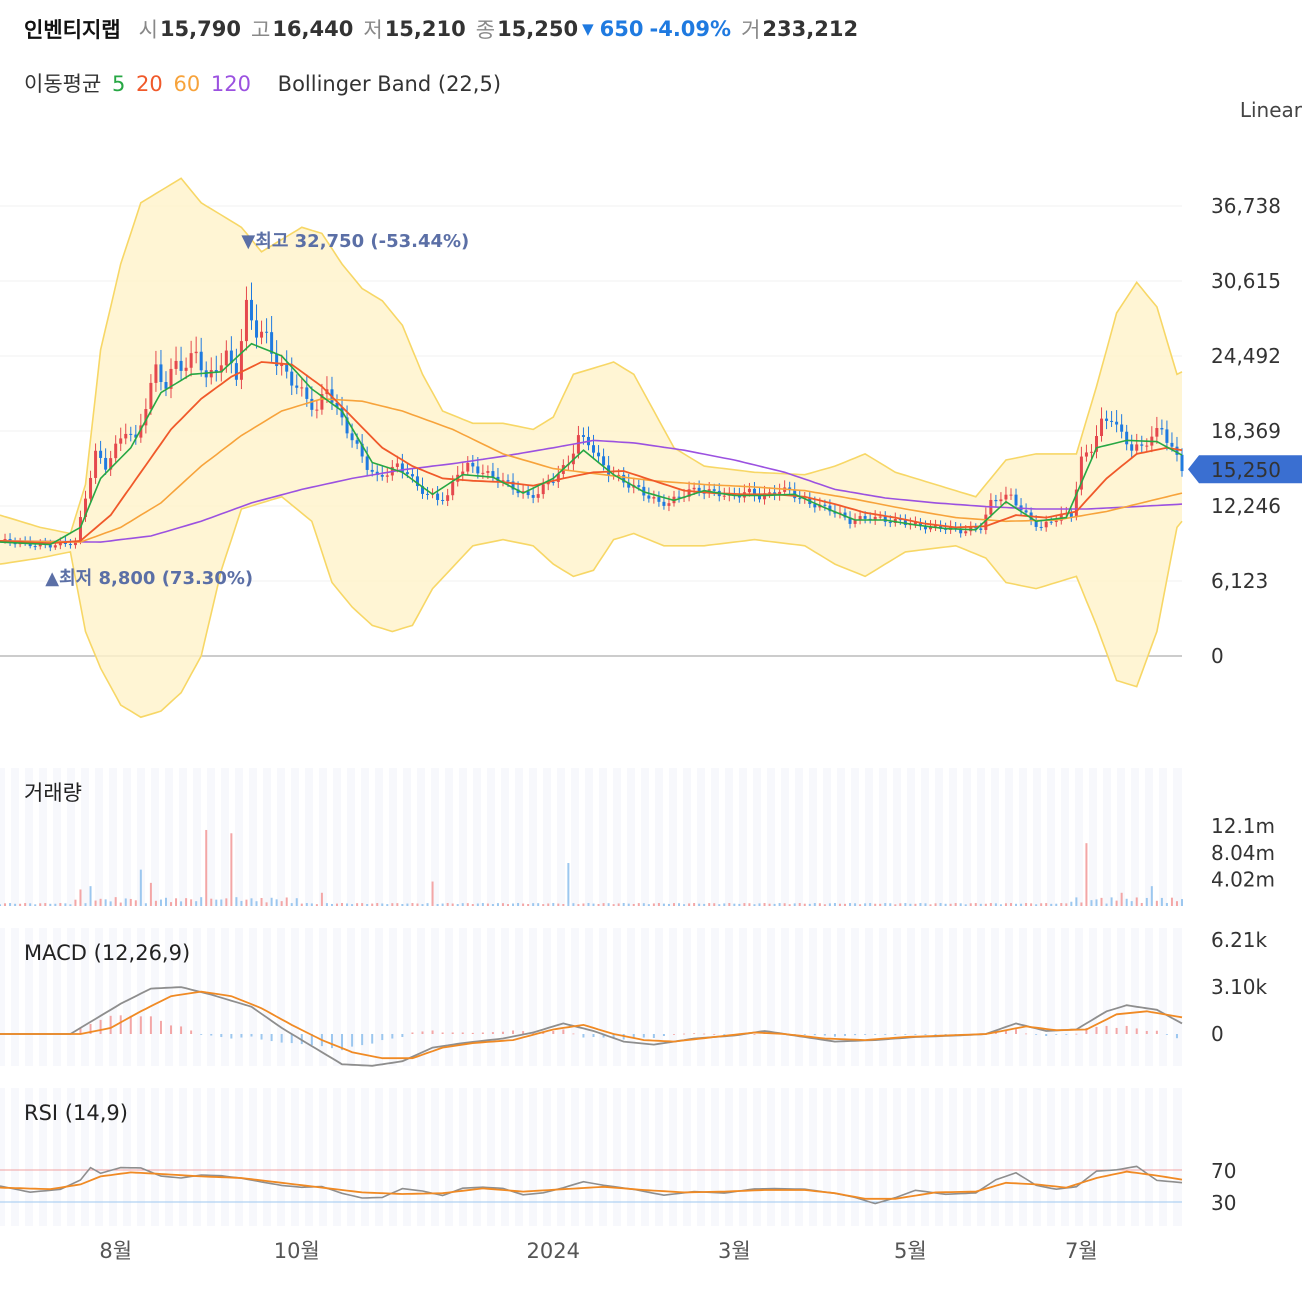 The width and height of the screenshot is (1302, 1298). What do you see at coordinates (591, 491) in the screenshot?
I see `ma120-line` at bounding box center [591, 491].